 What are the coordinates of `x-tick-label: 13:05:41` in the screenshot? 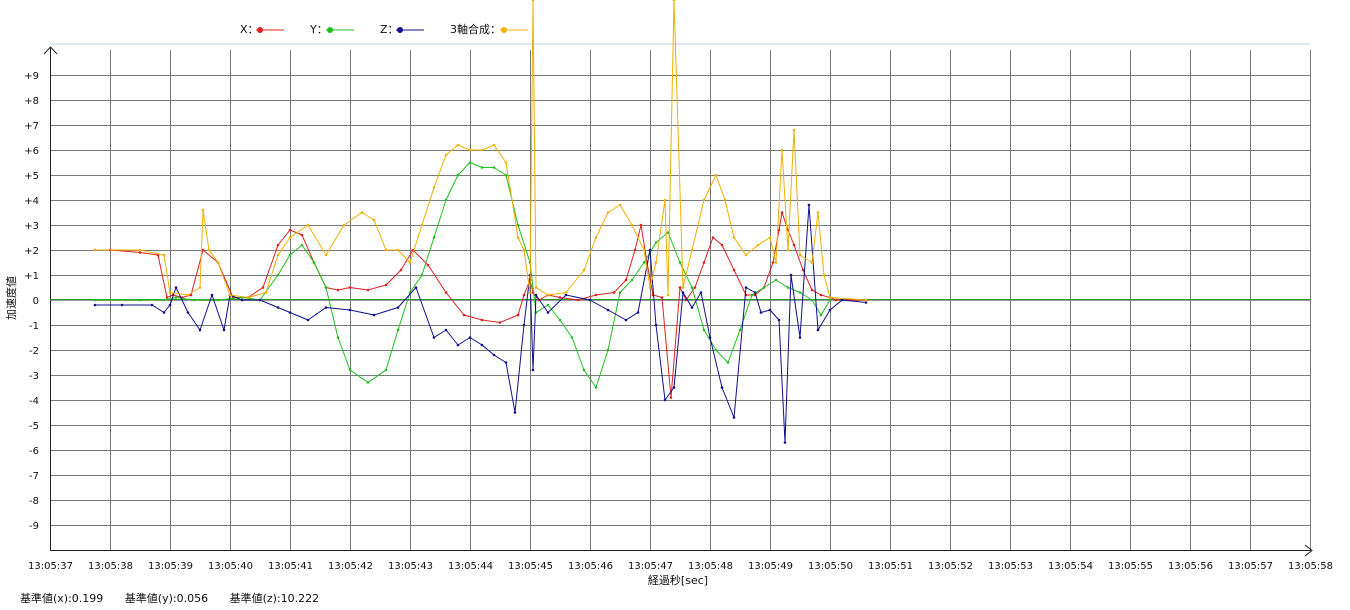 It's located at (290, 566).